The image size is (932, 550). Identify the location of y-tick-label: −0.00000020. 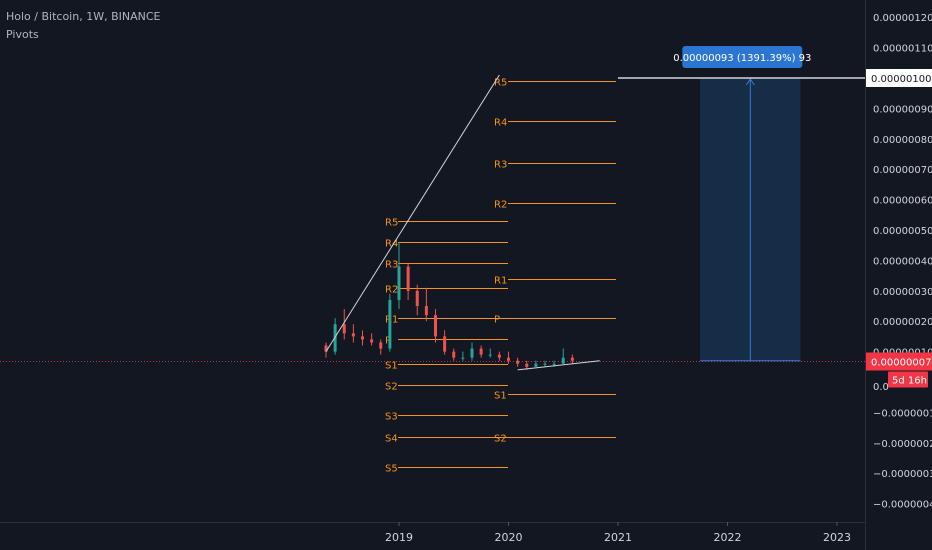
(902, 444).